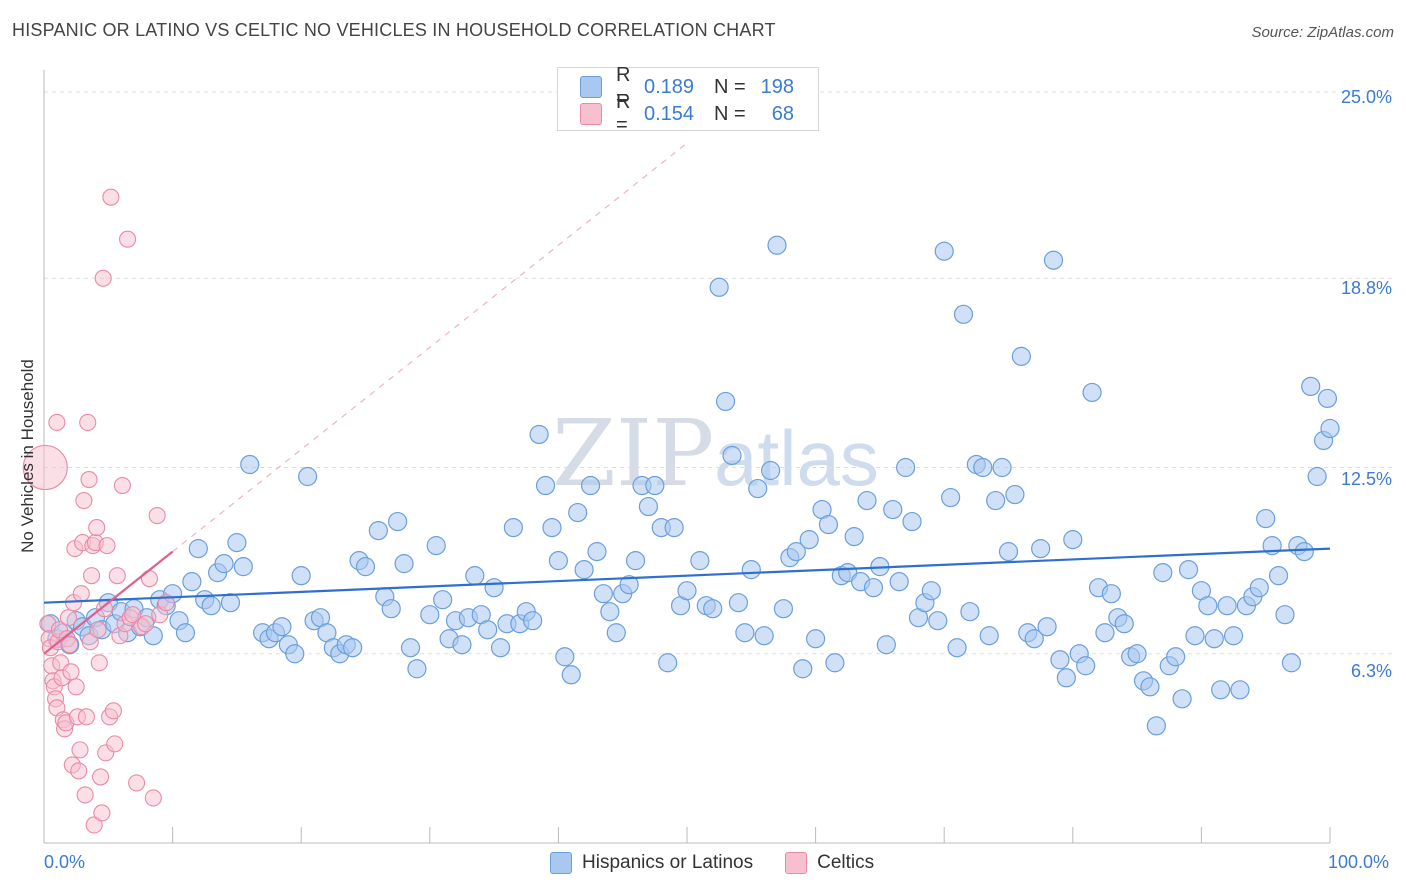 The height and width of the screenshot is (892, 1406). I want to click on hispanics-trend-line, so click(687, 575).